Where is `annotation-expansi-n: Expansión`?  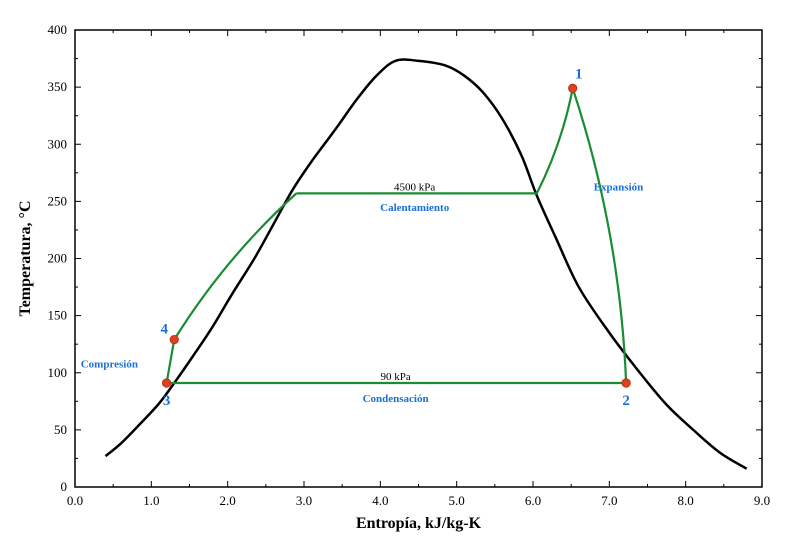
annotation-expansi-n: Expansión is located at coordinates (619, 188).